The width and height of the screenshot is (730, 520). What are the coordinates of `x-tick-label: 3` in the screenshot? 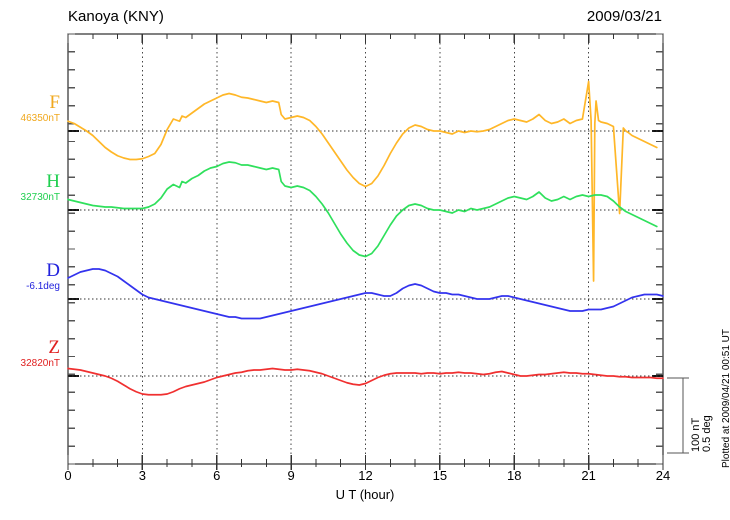 It's located at (142, 475).